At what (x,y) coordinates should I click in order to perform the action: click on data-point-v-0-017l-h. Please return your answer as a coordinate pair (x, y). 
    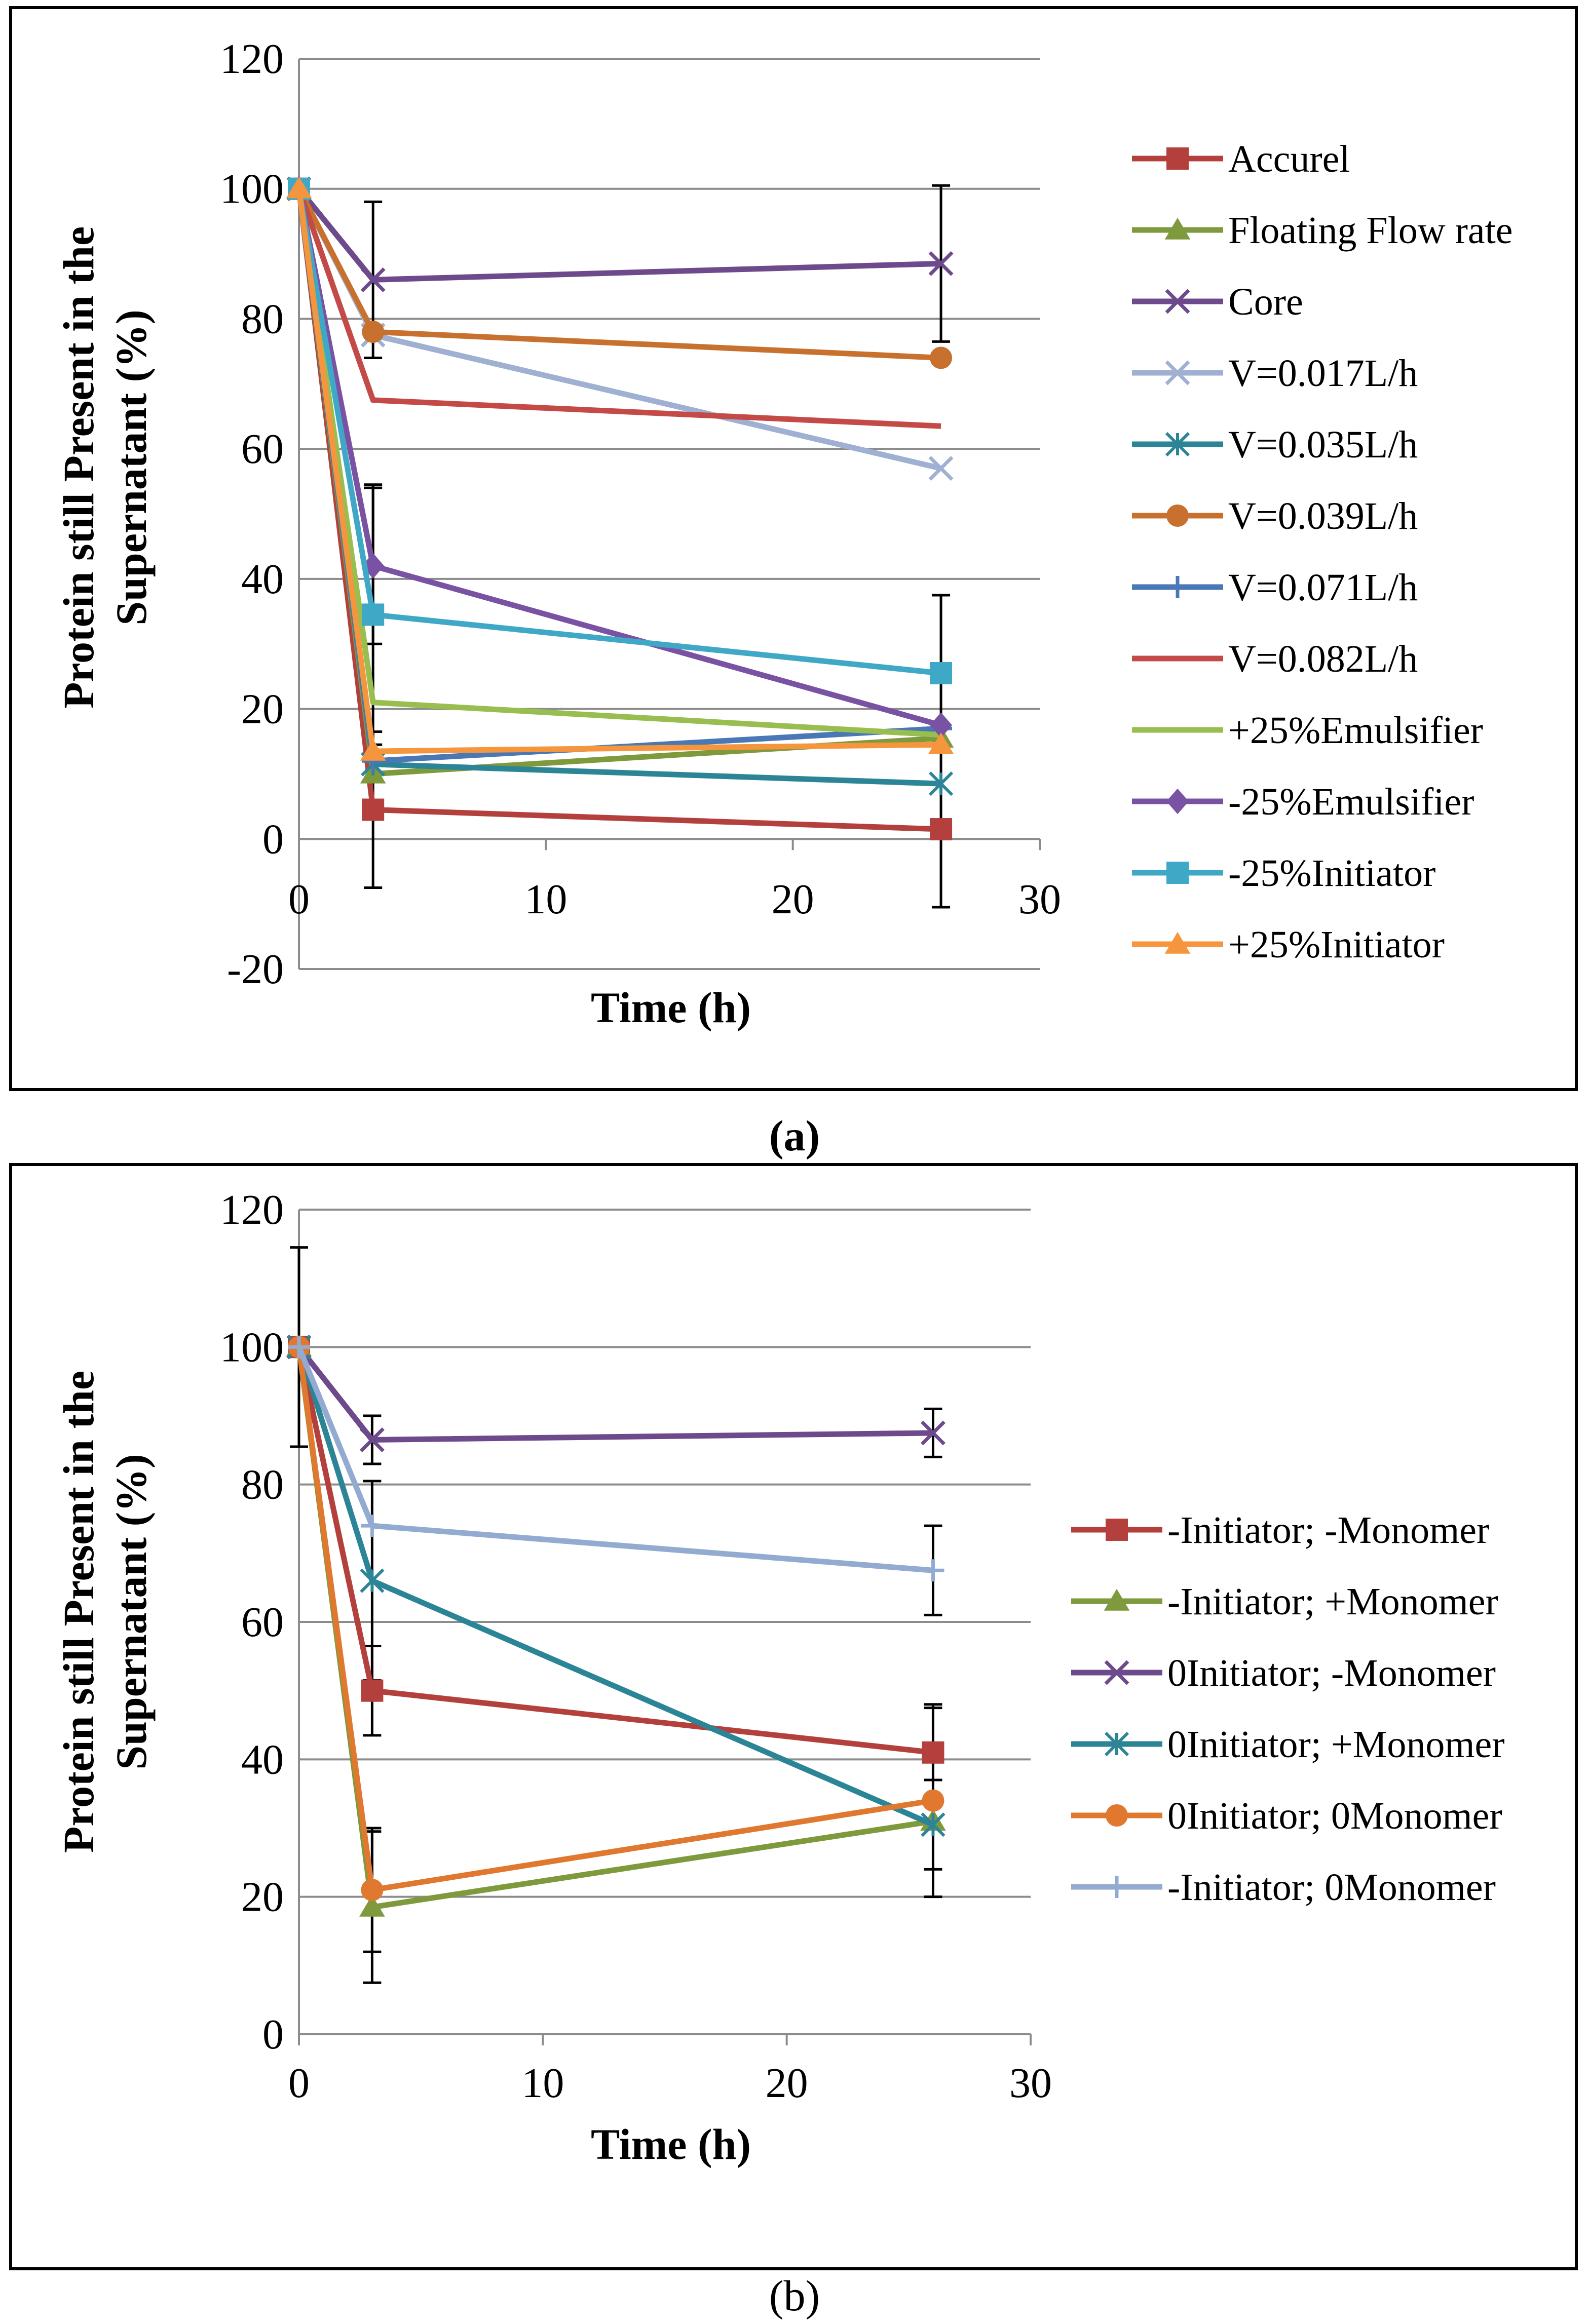
    Looking at the image, I should click on (941, 468).